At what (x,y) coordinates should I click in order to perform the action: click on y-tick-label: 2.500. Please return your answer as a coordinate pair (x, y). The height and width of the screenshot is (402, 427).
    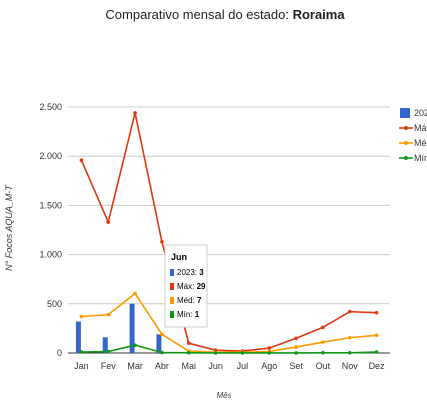
    Looking at the image, I should click on (50, 107).